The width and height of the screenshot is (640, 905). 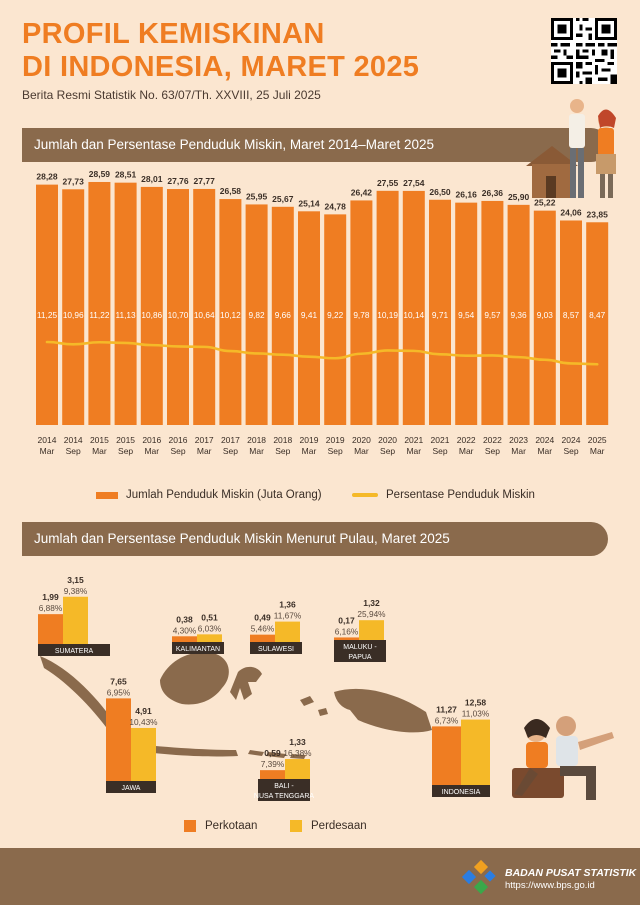 I want to click on pct-value-label-3: 11,13, so click(x=126, y=315).